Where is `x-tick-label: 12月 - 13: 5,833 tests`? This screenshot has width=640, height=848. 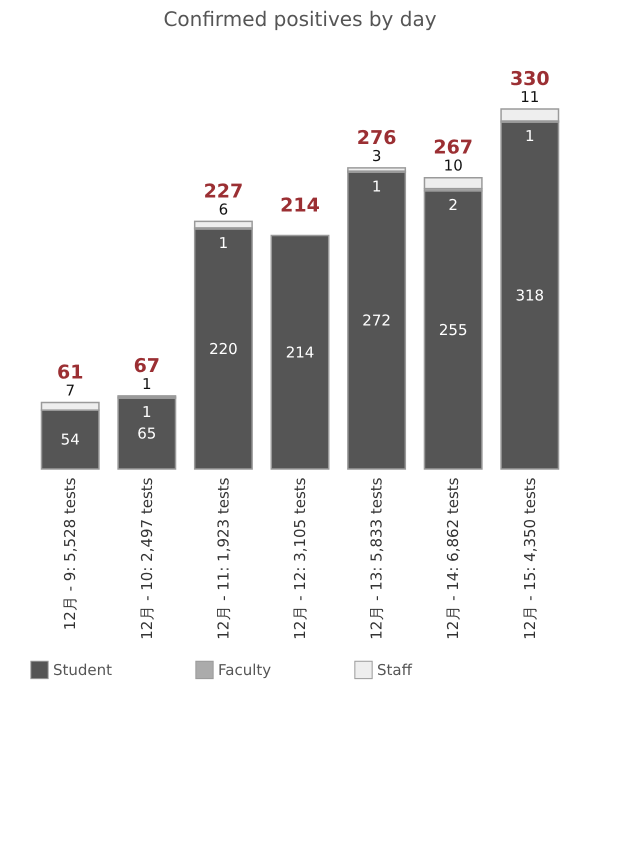
x-tick-label: 12月 - 13: 5,833 tests is located at coordinates (377, 558).